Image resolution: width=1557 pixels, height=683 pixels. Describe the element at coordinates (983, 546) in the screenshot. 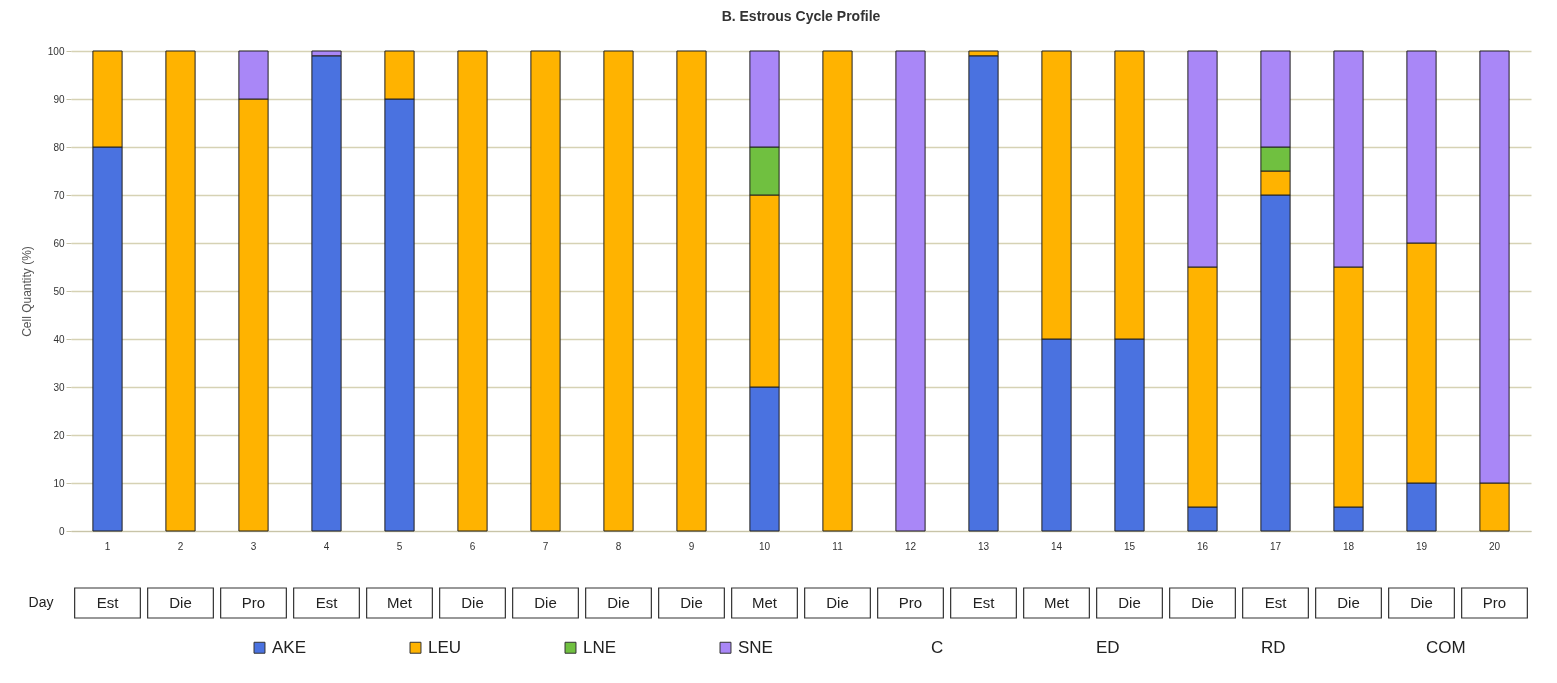

I see `x-tick-label: 13` at that location.